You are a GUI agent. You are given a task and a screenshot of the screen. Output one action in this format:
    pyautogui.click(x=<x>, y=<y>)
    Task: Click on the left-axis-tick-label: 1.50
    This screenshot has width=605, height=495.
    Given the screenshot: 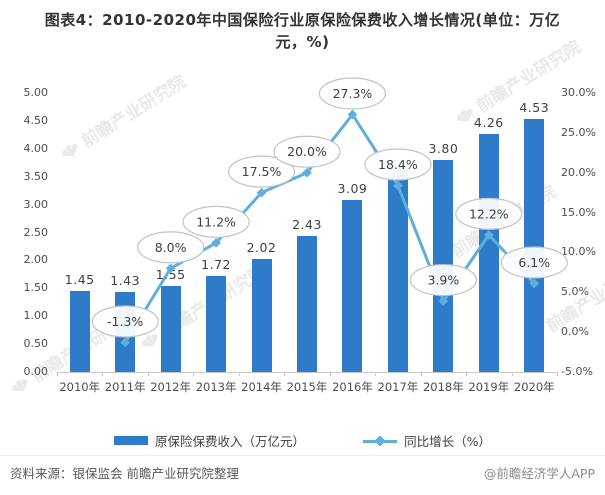 What is the action you would take?
    pyautogui.click(x=36, y=288)
    